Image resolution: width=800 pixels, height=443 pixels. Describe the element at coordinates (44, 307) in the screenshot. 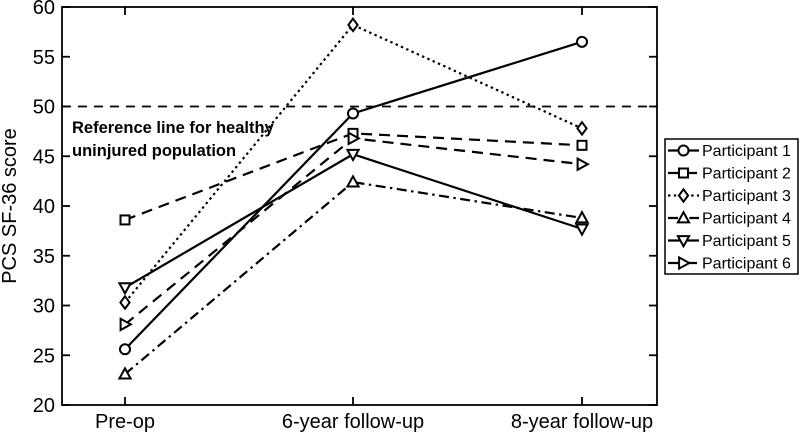

I see `y-tick-label: 30` at that location.